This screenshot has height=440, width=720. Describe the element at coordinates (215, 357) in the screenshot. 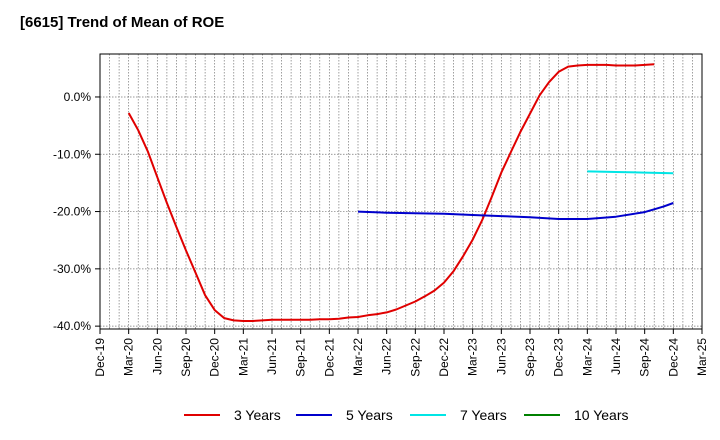

I see `x-tick-label: Dec-20` at that location.